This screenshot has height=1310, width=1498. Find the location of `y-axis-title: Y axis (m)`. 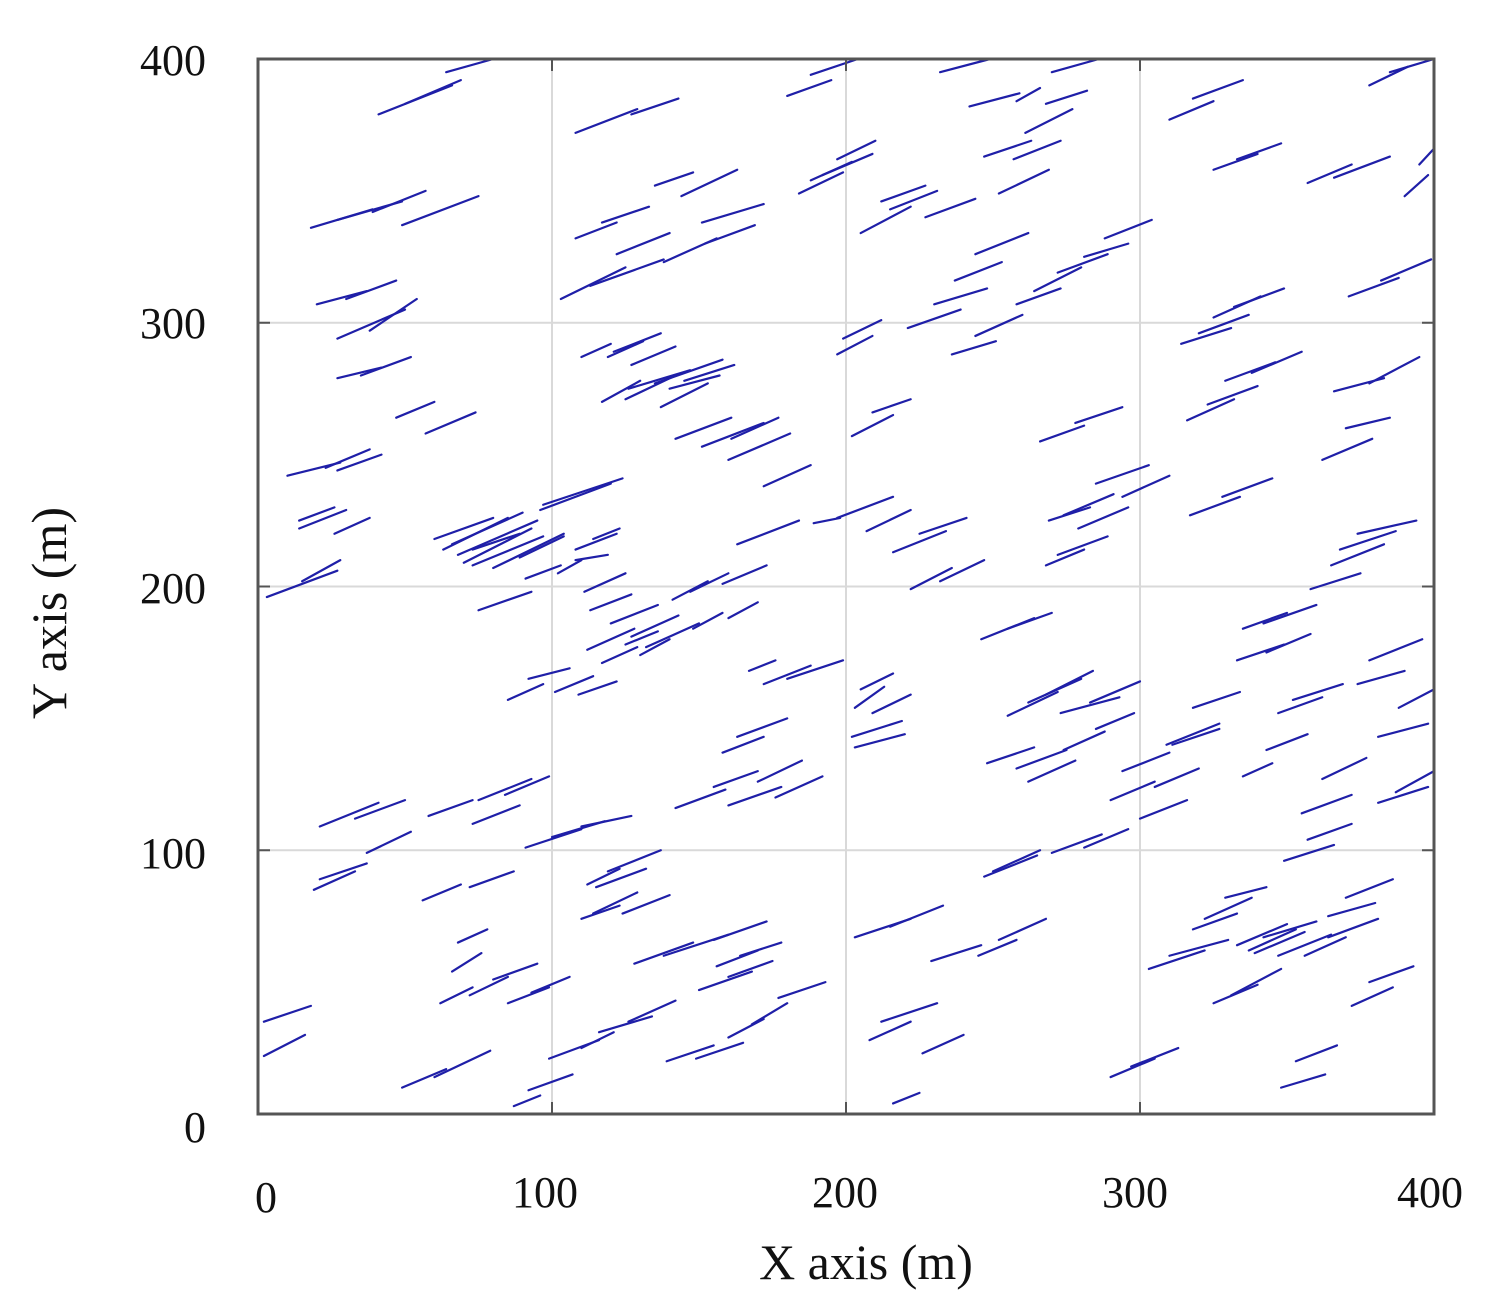

y-axis-title: Y axis (m) is located at coordinates (49, 613).